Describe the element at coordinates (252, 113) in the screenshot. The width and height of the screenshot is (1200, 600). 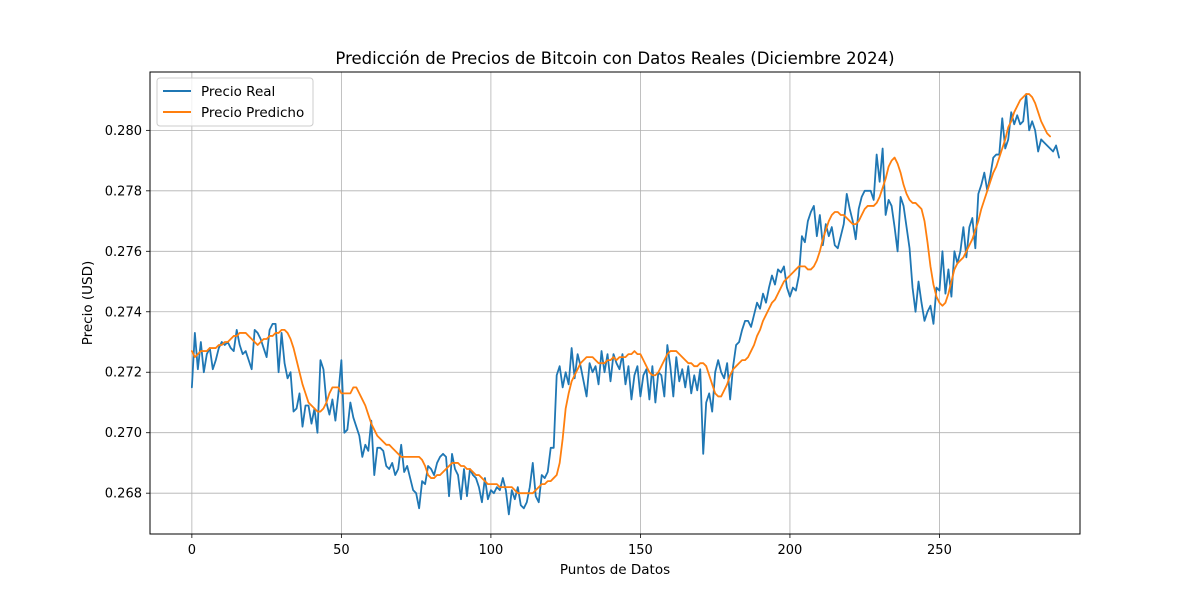
I see `legend-label-precio-predicho: Precio Predicho` at that location.